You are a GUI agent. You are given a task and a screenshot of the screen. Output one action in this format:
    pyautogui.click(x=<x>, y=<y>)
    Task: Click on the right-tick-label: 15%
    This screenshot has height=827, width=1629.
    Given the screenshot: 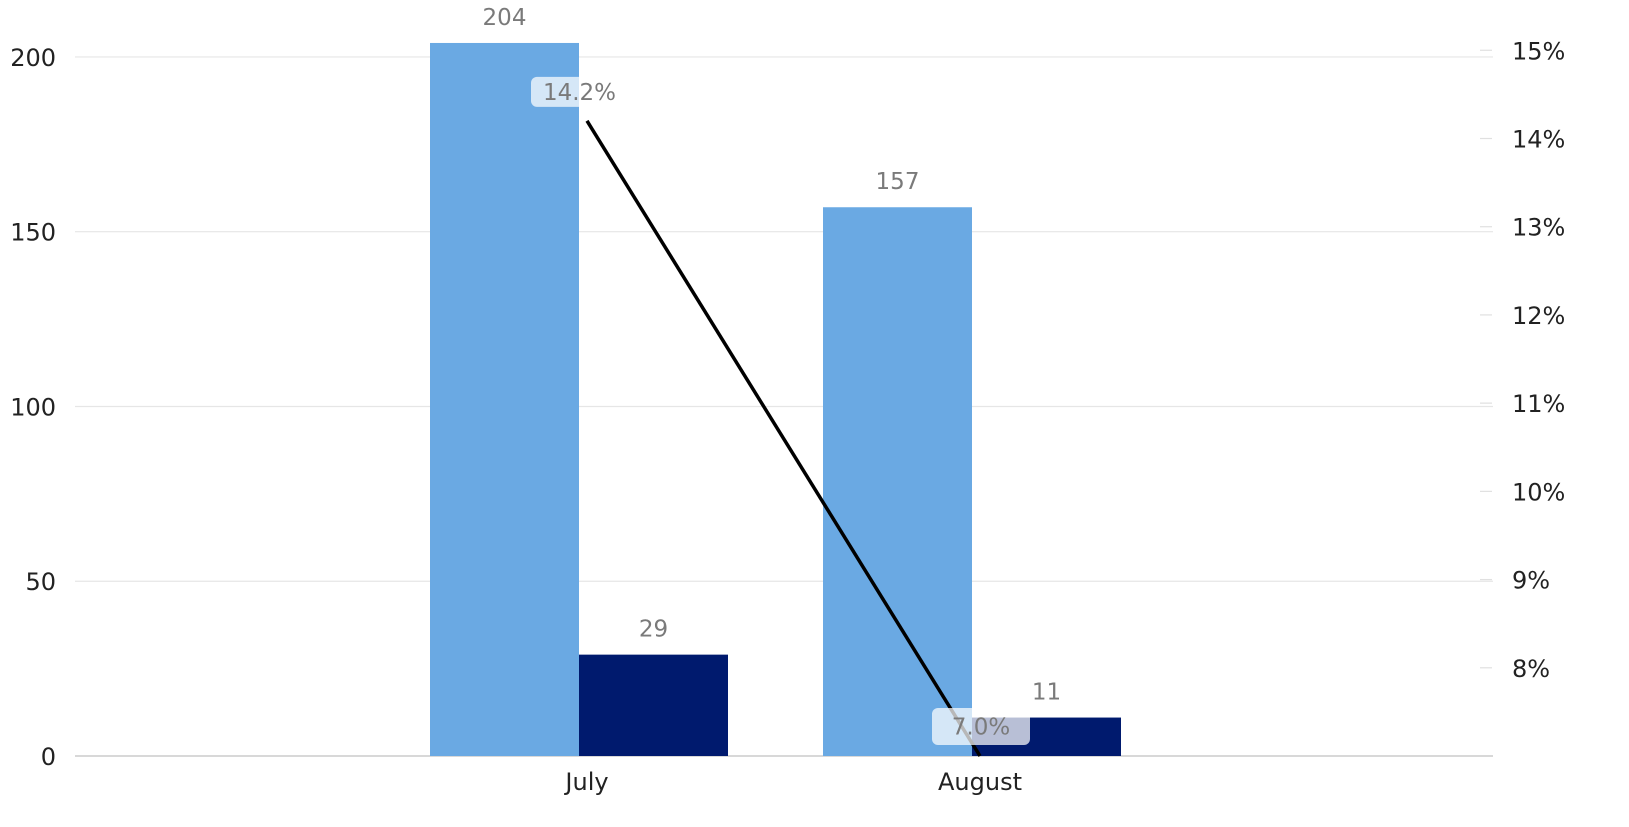 What is the action you would take?
    pyautogui.click(x=1538, y=51)
    